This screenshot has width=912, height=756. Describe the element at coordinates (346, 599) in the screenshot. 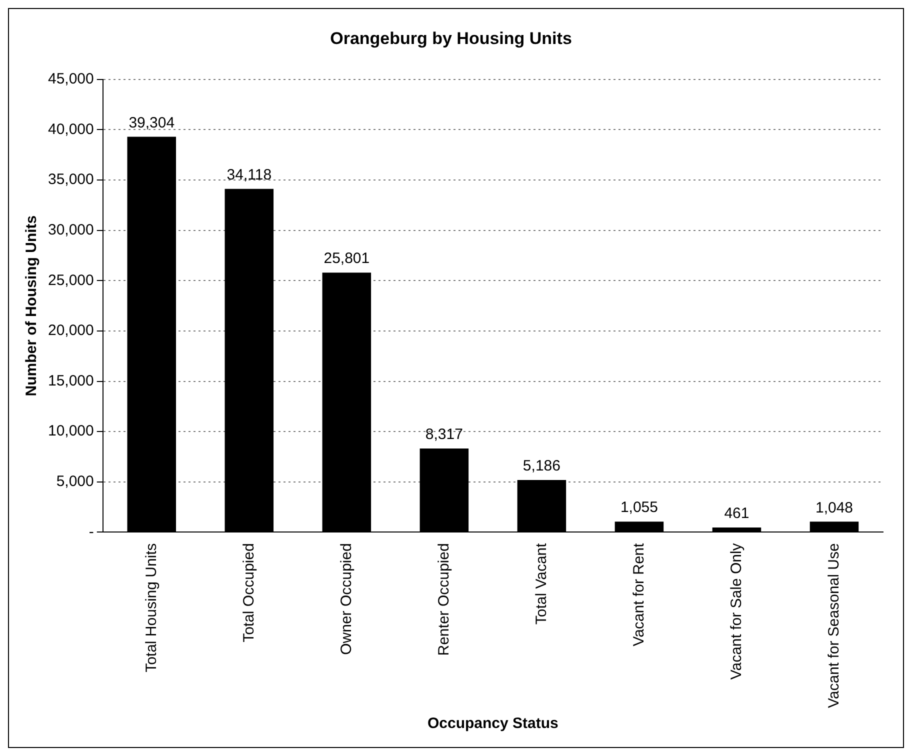

I see `x-tick-label: Owner Occupied` at that location.